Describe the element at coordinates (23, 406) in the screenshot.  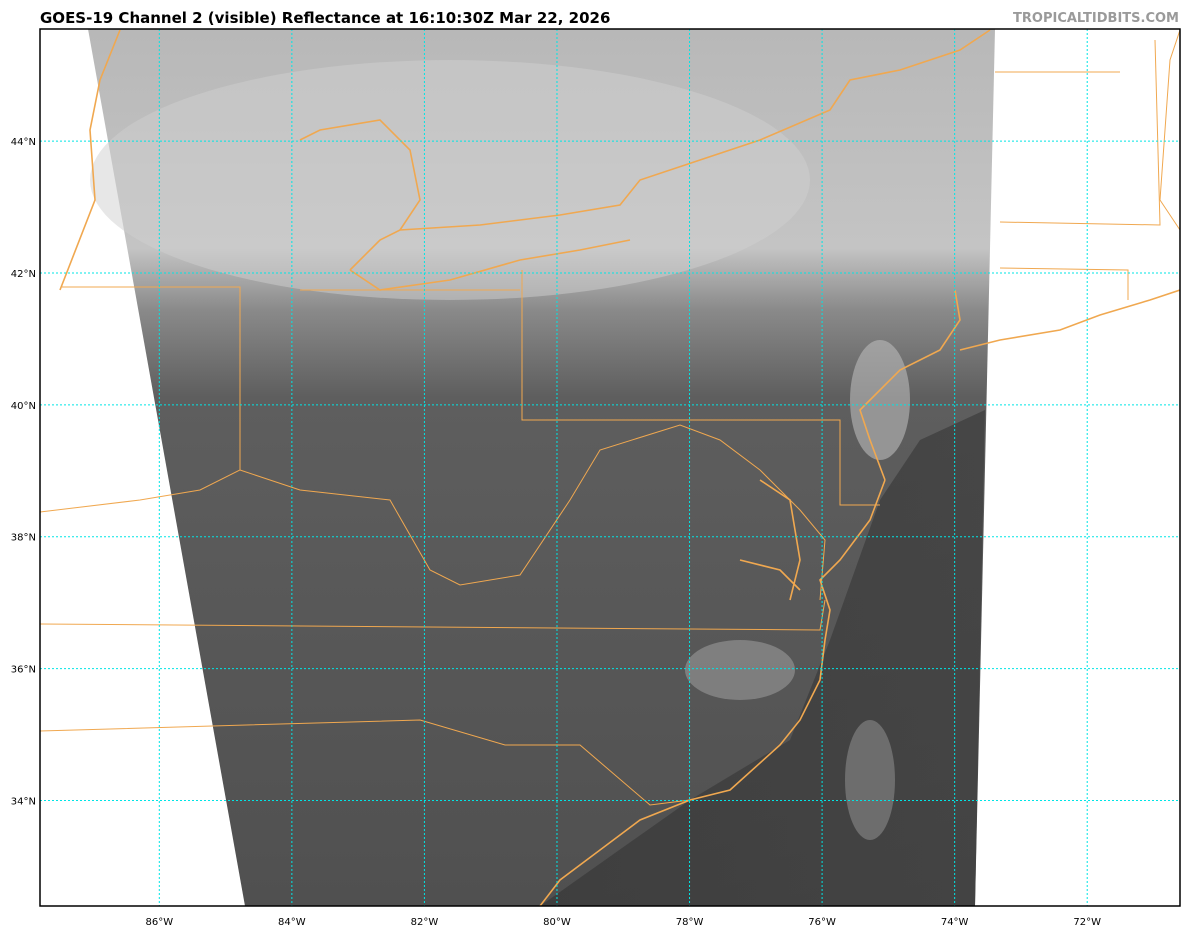
I see `latitude-label: 40°N` at that location.